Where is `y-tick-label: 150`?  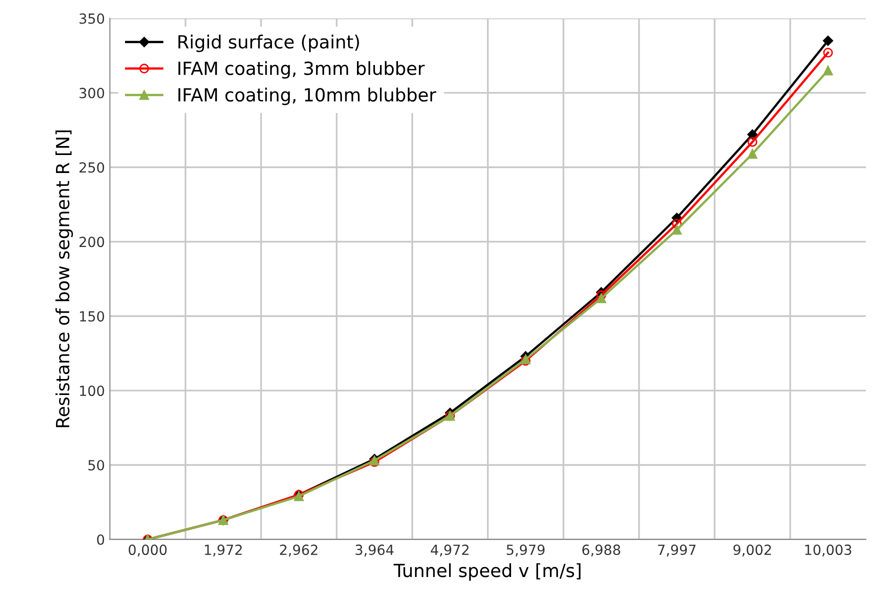
y-tick-label: 150 is located at coordinates (92, 316).